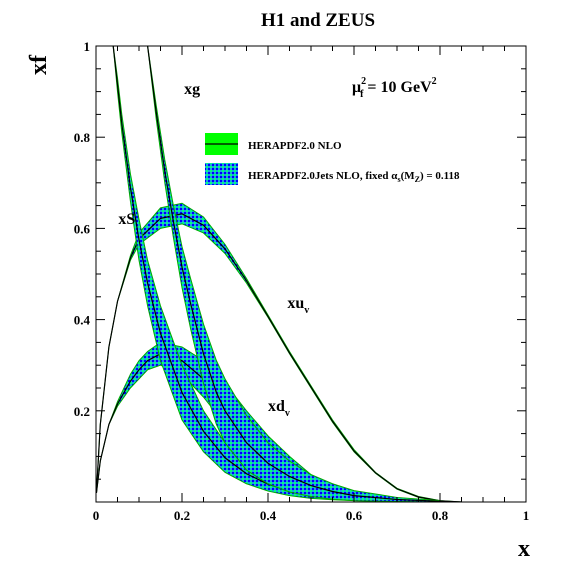 The width and height of the screenshot is (567, 570). Describe the element at coordinates (182, 515) in the screenshot. I see `x-tick-label: 0.2` at that location.